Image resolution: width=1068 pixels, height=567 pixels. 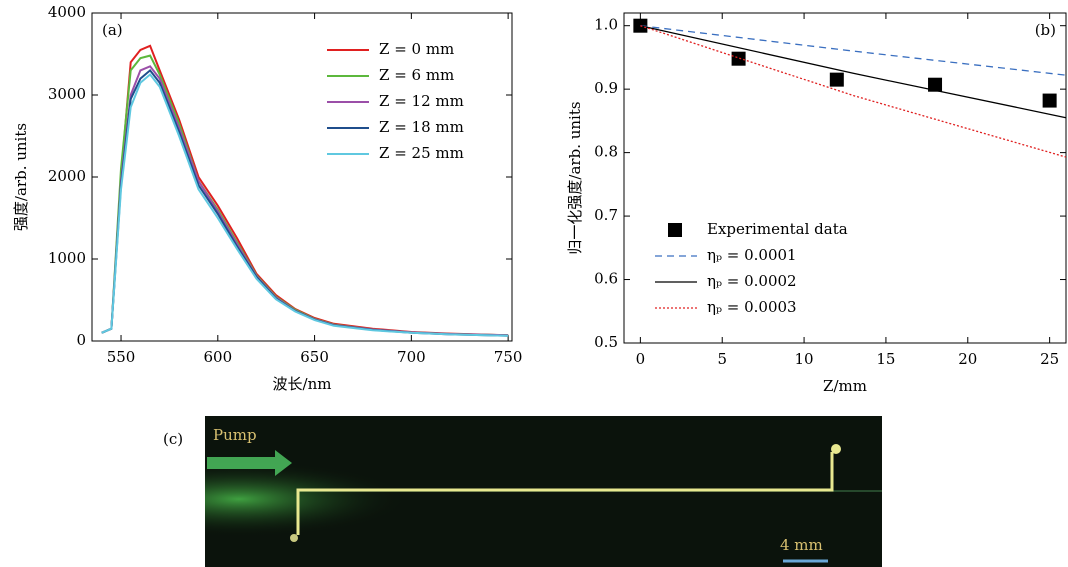 I want to click on legend-label: ηₚ = 0.0001, so click(x=752, y=255).